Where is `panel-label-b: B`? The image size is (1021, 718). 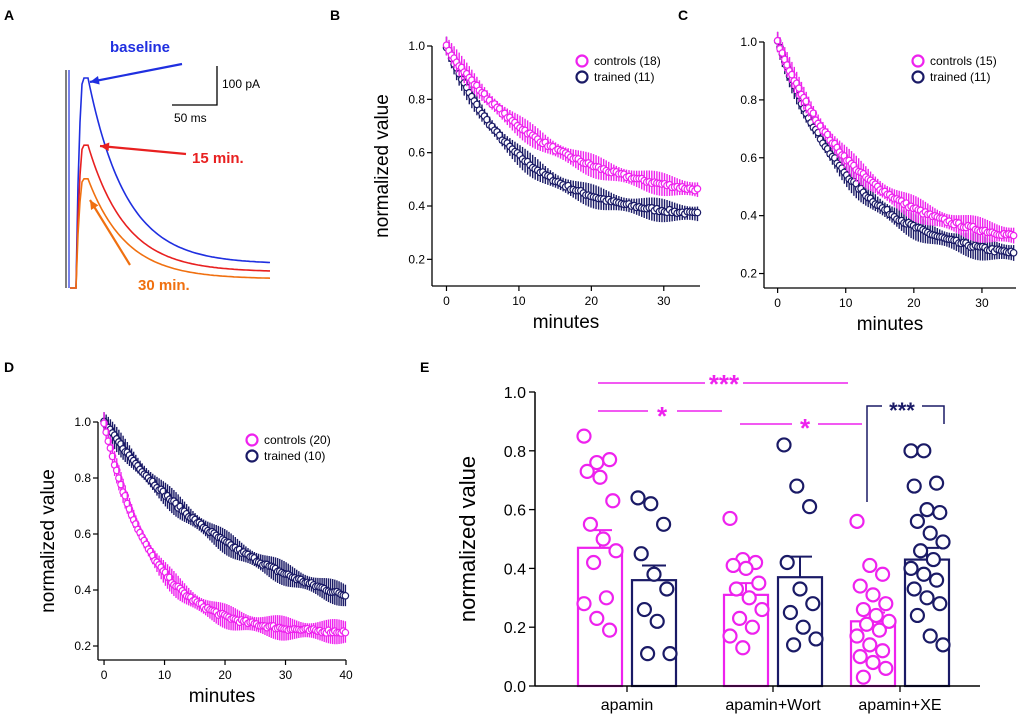 panel-label-b: B is located at coordinates (335, 15).